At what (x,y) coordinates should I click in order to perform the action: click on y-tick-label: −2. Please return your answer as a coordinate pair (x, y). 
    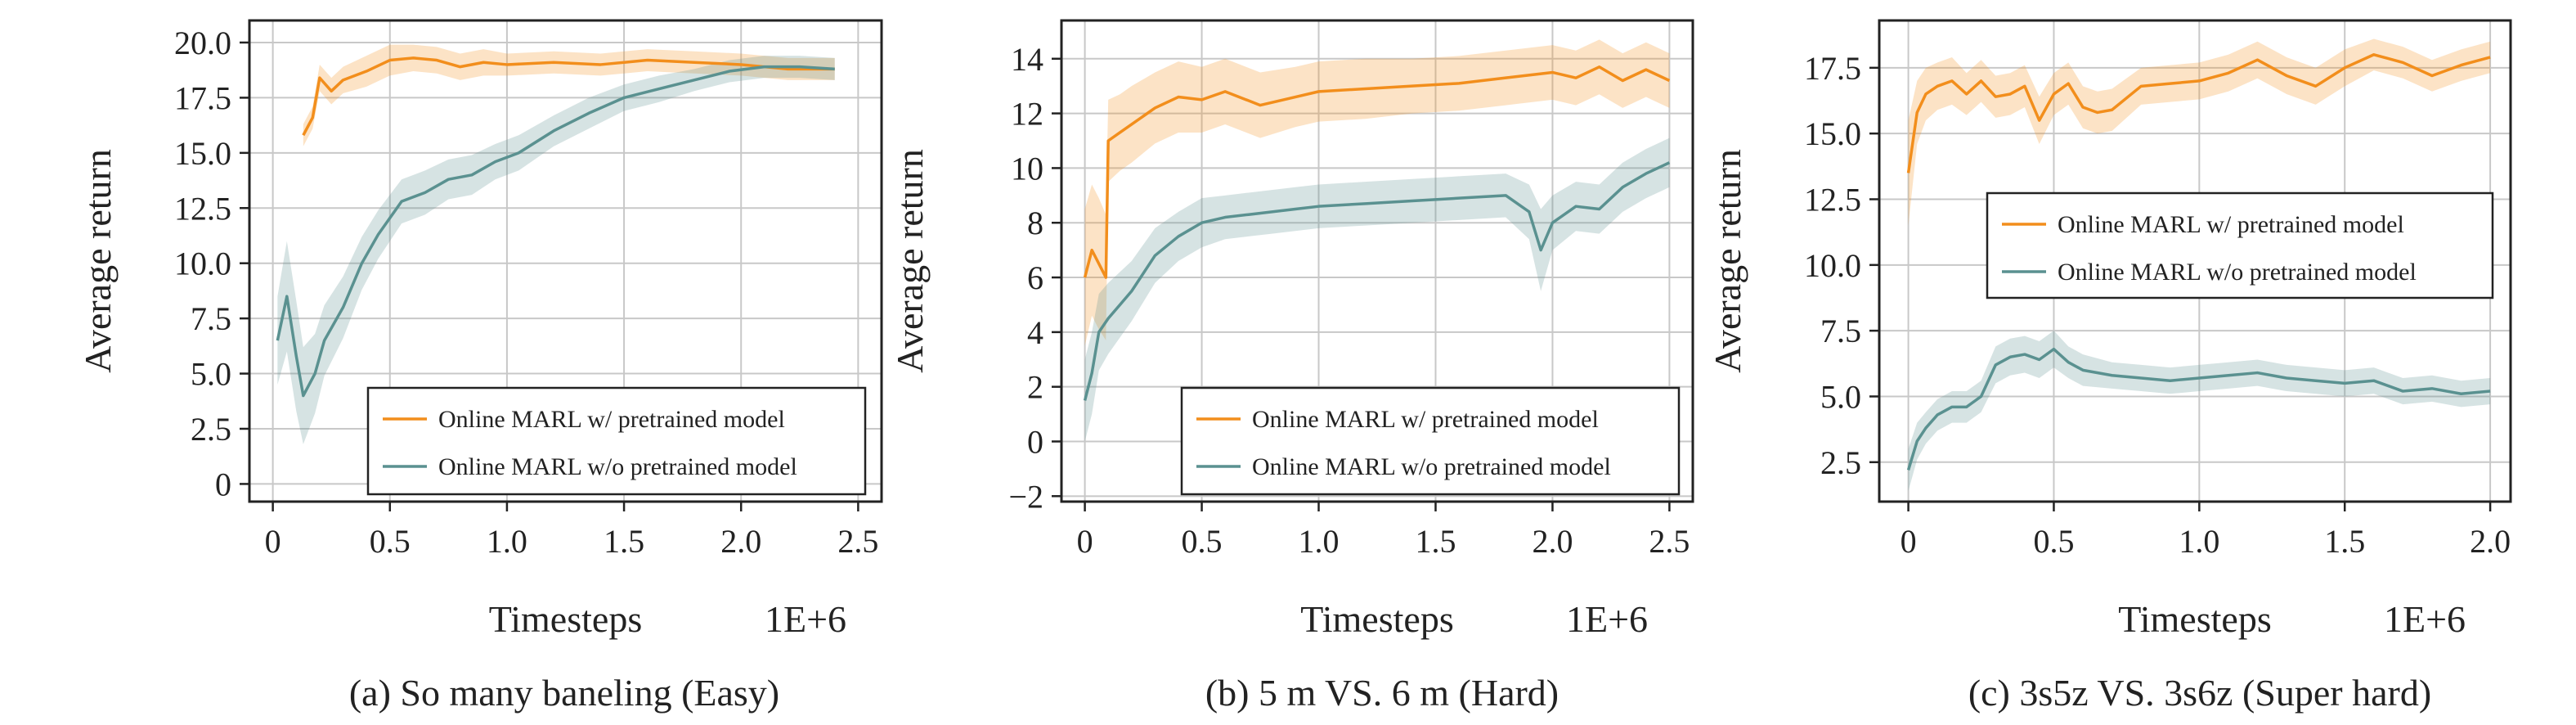
    Looking at the image, I should click on (1025, 497).